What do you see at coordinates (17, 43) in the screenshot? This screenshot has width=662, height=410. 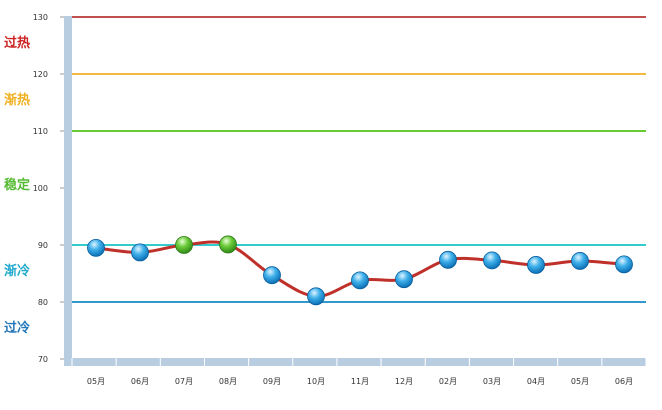 I see `zone-label: 过热` at bounding box center [17, 43].